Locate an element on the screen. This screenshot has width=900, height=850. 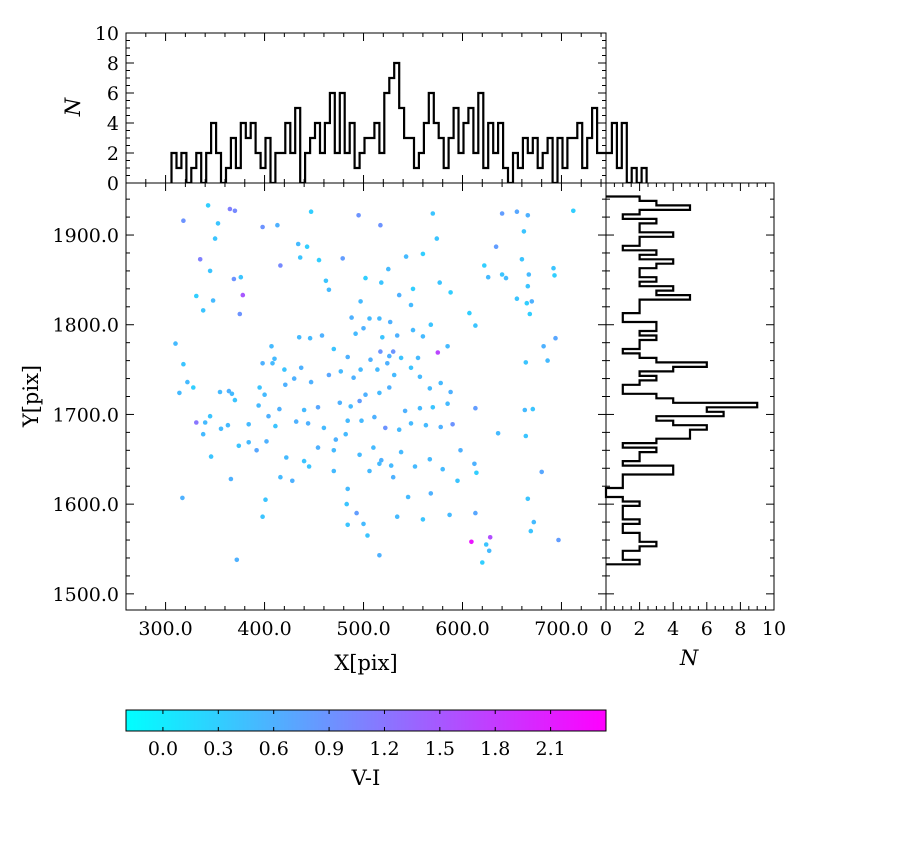
right-x-tick-label: 8 is located at coordinates (740, 629).